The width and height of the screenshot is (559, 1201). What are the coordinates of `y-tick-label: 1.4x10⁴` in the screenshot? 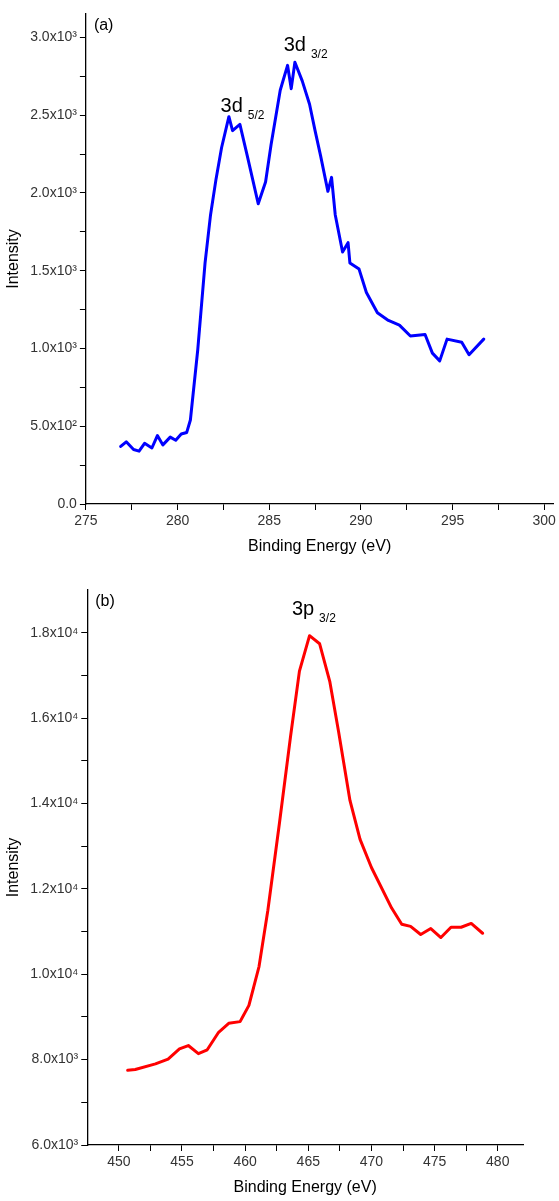 It's located at (54, 802).